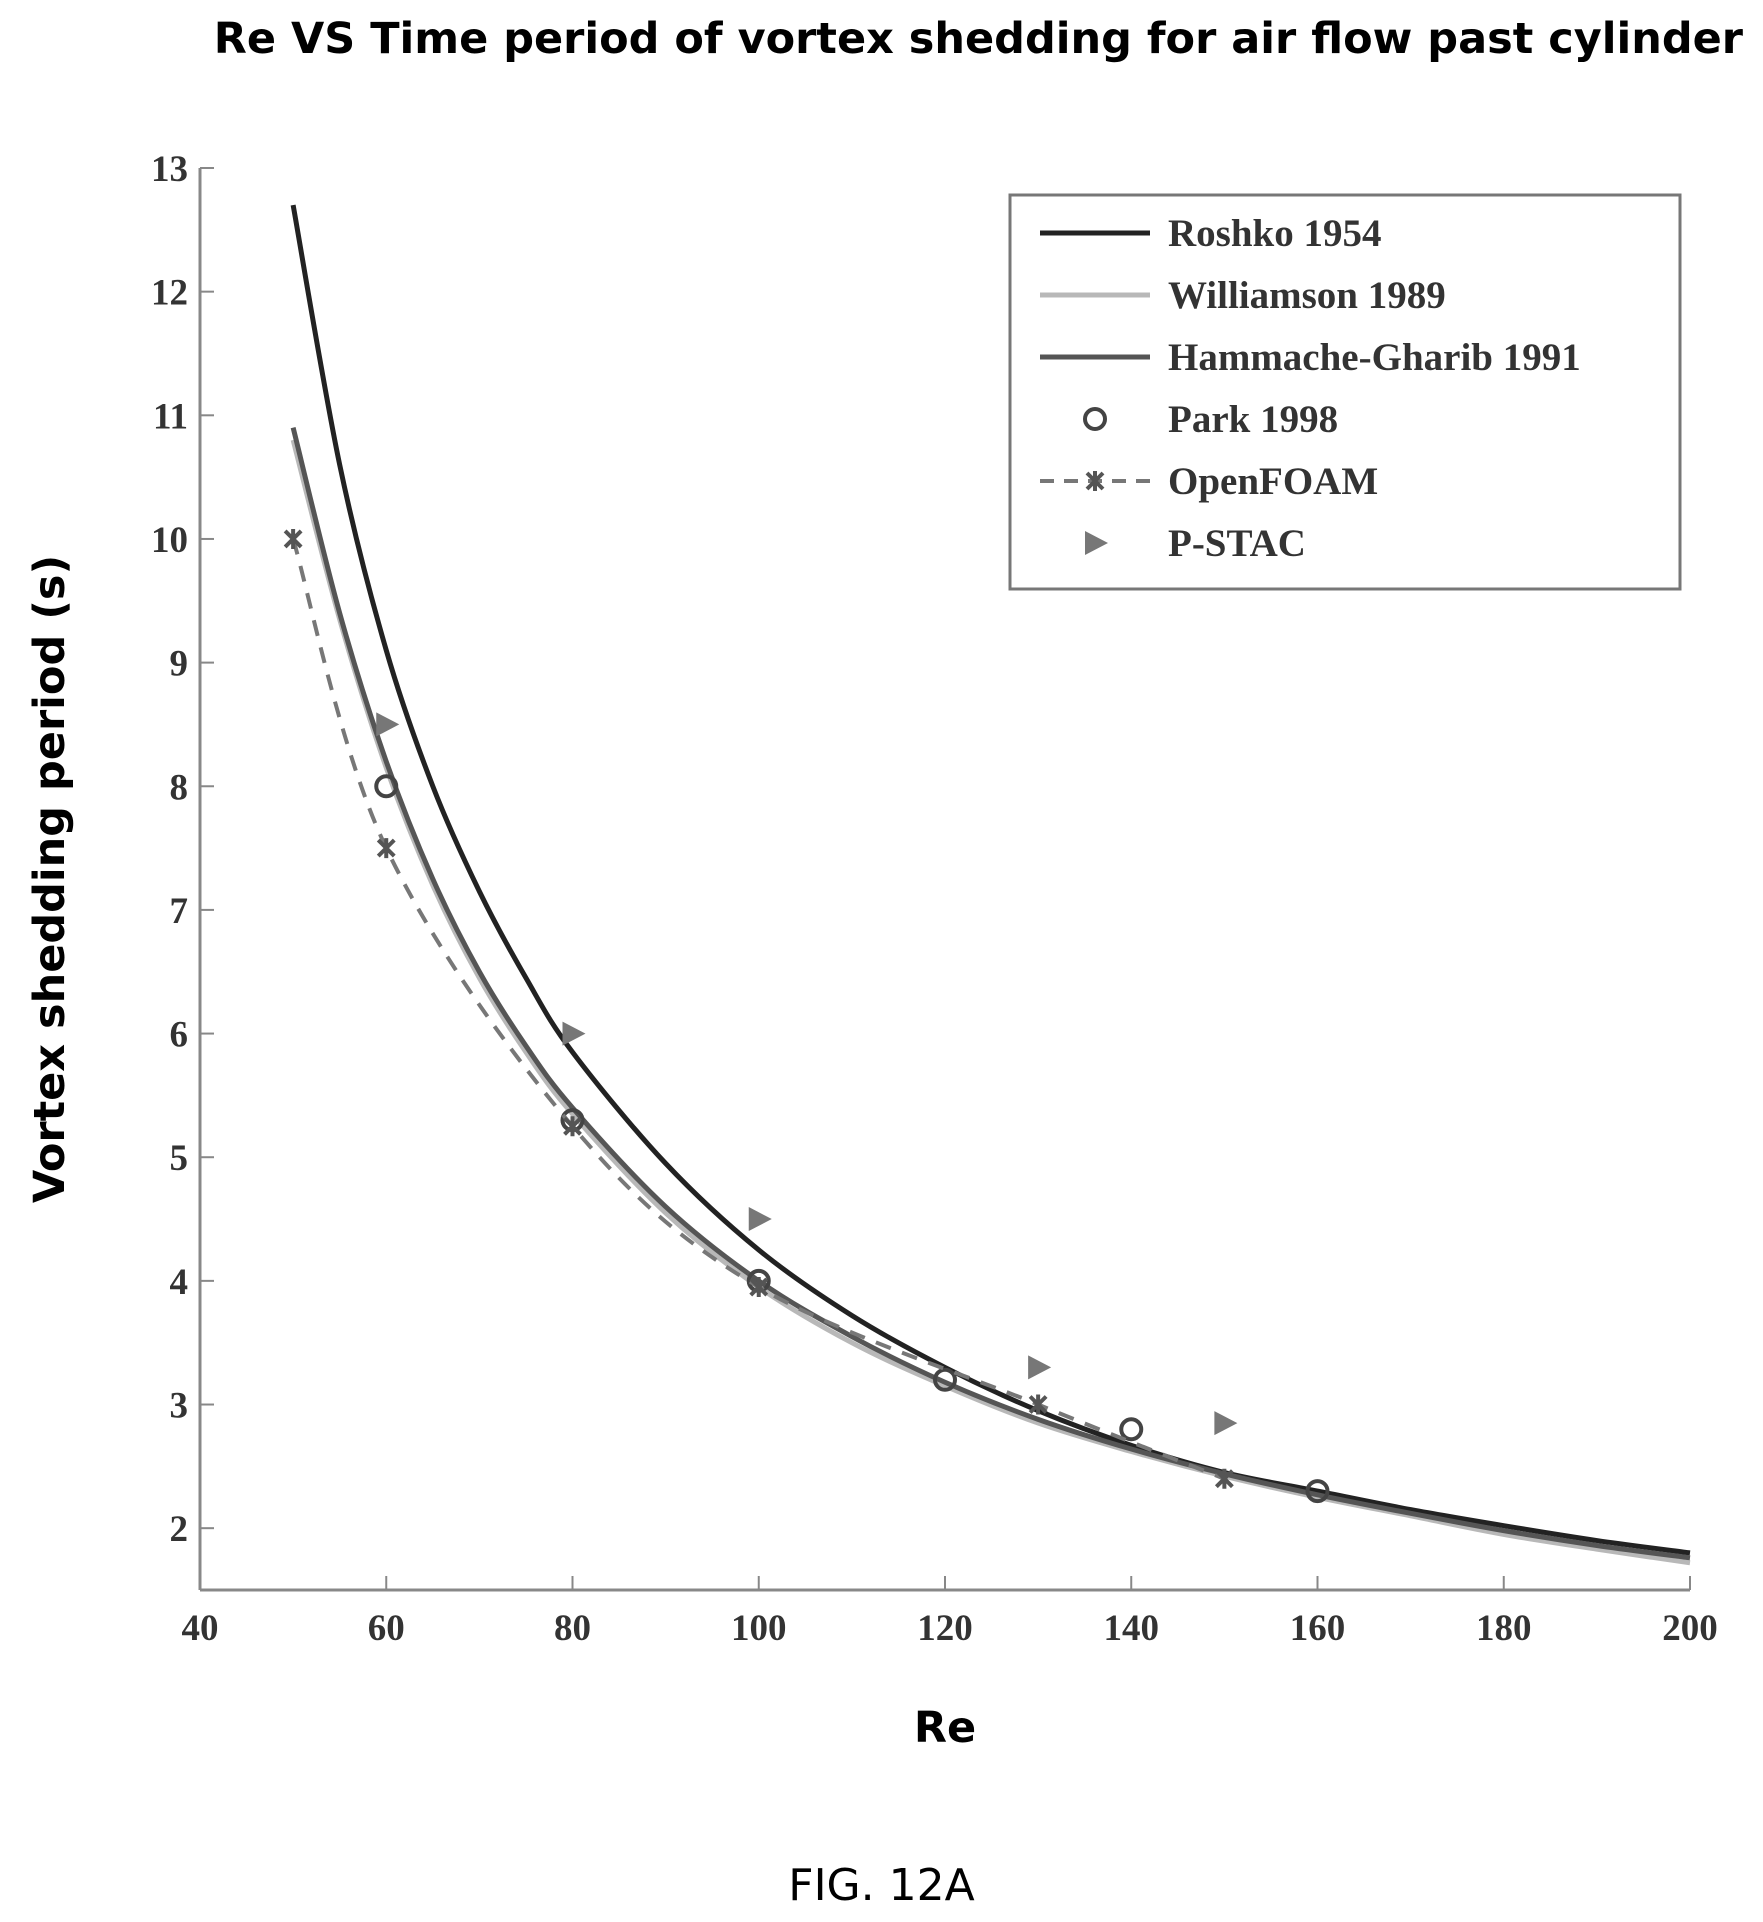 The width and height of the screenshot is (1763, 1922). Describe the element at coordinates (1132, 1628) in the screenshot. I see `x-tick-label: 140` at that location.